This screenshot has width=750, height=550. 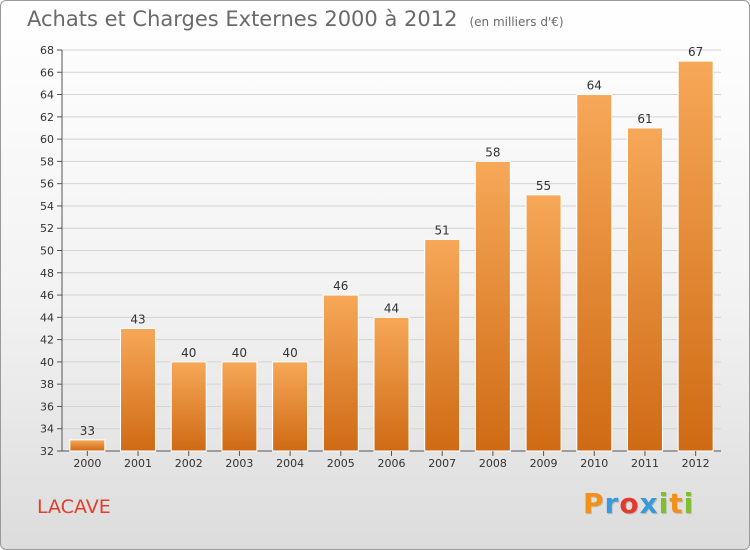 What do you see at coordinates (391, 308) in the screenshot?
I see `data-label: 44` at bounding box center [391, 308].